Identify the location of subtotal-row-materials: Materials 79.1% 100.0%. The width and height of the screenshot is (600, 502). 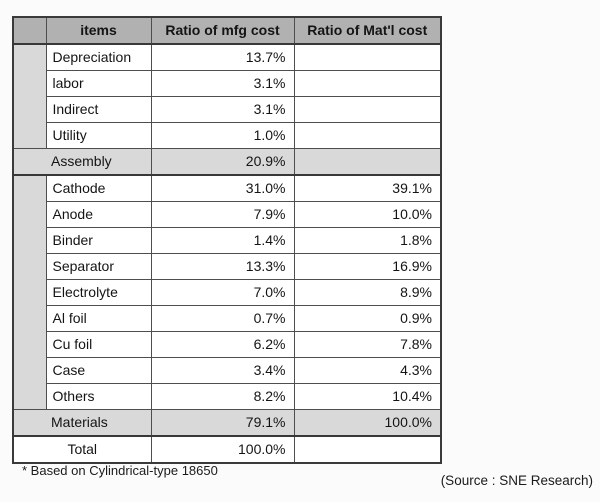
(227, 423).